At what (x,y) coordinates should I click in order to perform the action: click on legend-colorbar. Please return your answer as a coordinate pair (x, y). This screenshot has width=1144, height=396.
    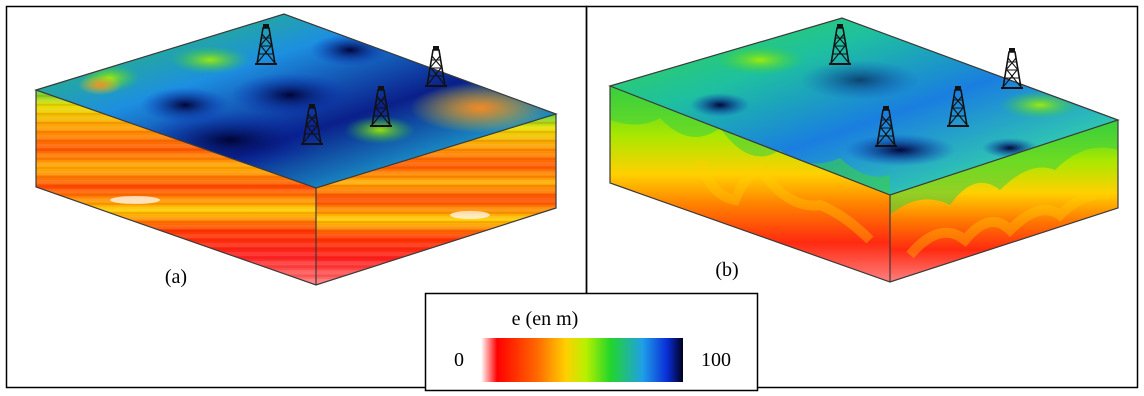
    Looking at the image, I should click on (582, 360).